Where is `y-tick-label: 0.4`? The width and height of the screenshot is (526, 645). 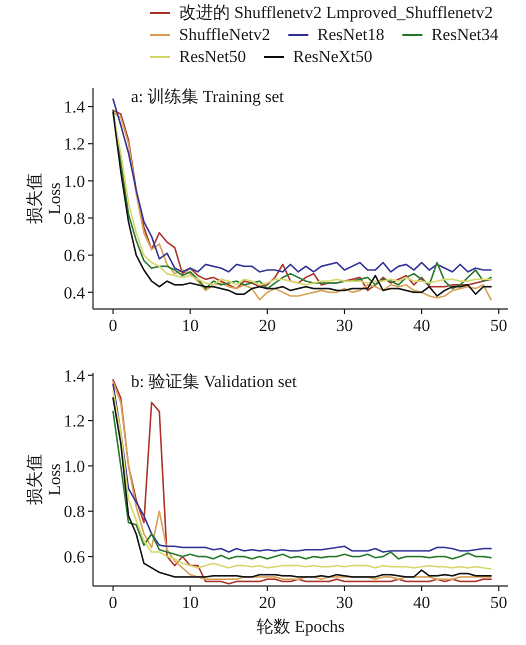
y-tick-label: 0.4 is located at coordinates (75, 292).